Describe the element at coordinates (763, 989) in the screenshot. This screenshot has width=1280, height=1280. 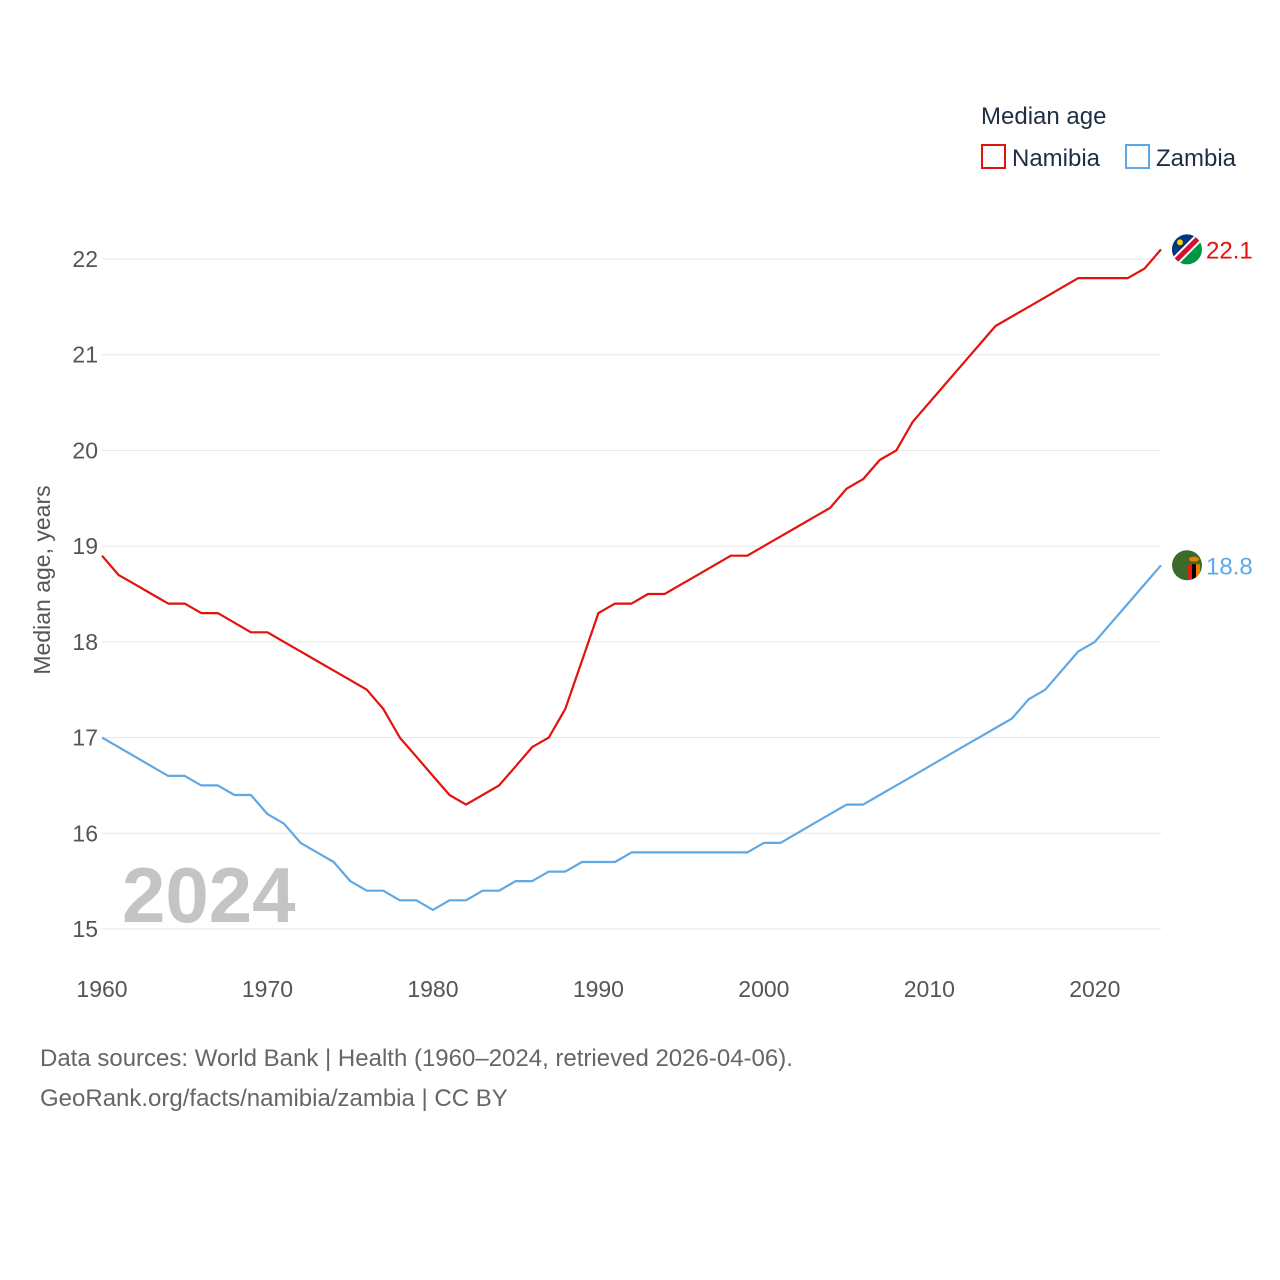
I see `x-tick-label: 2000` at that location.